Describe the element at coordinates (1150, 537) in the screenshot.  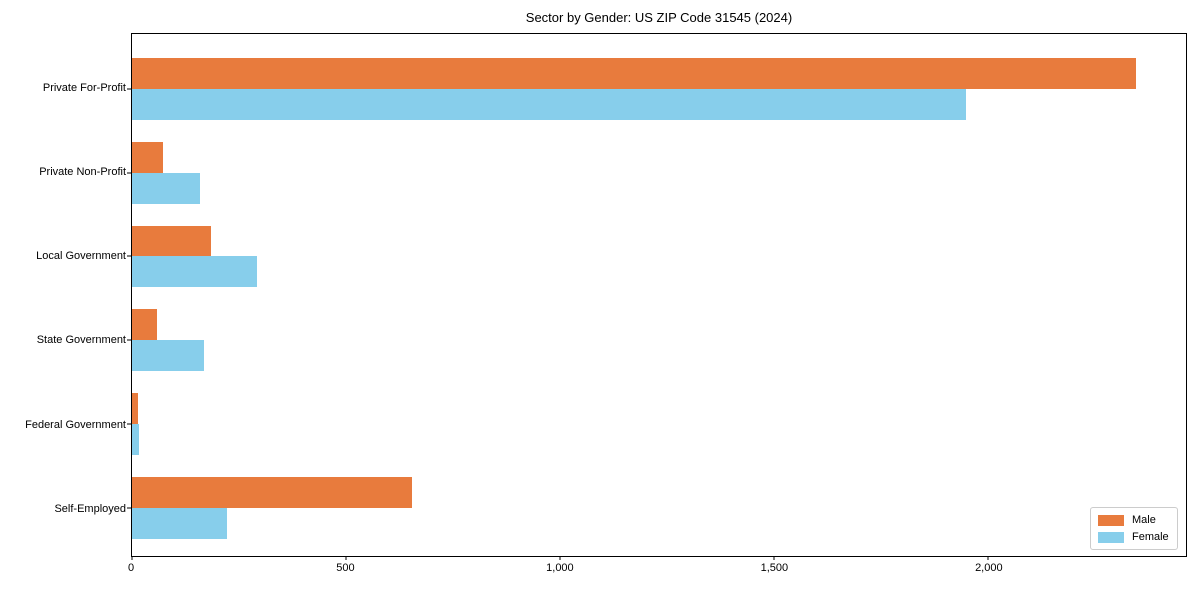
I see `legend-label-female: Female` at that location.